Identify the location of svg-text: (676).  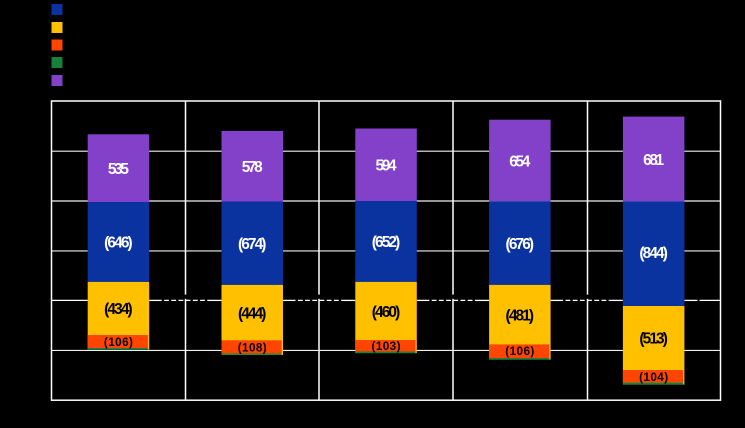
(520, 244).